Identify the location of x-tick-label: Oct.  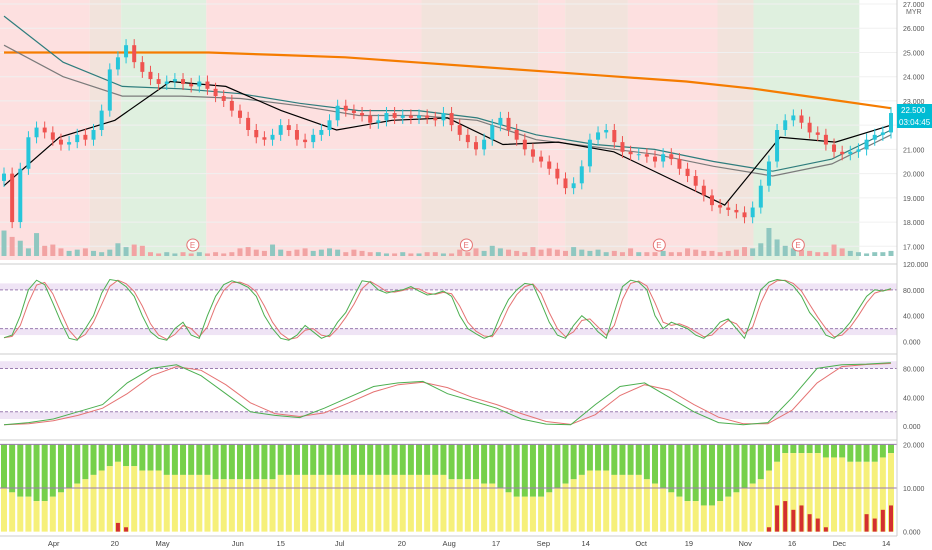
(641, 543).